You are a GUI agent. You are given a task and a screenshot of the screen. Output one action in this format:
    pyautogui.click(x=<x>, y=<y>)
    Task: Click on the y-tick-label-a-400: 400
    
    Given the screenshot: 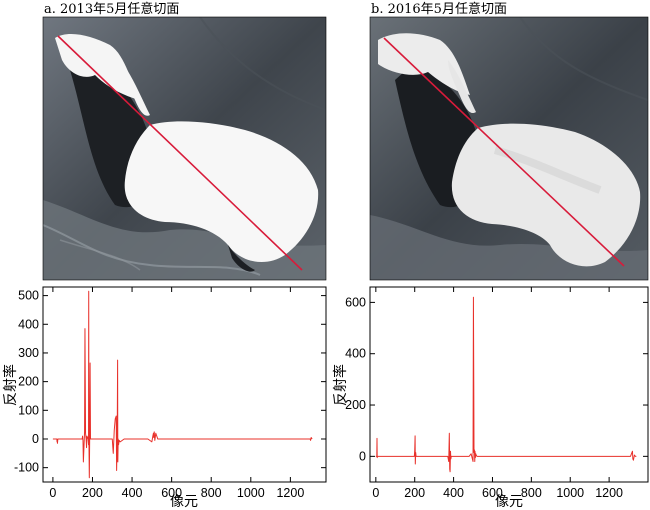 What is the action you would take?
    pyautogui.click(x=28, y=324)
    